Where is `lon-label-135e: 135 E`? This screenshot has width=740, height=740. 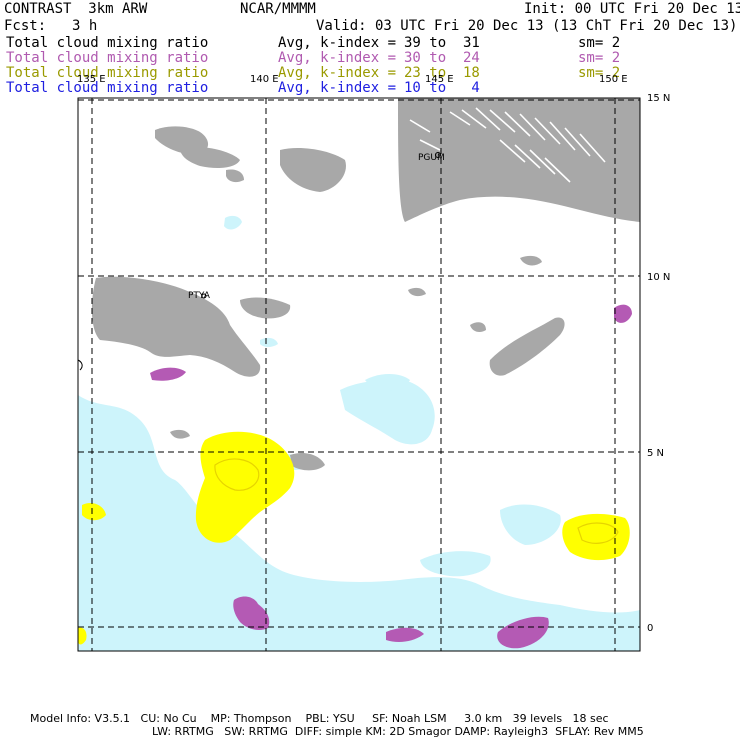
lon-label-135e: 135 E is located at coordinates (91, 79).